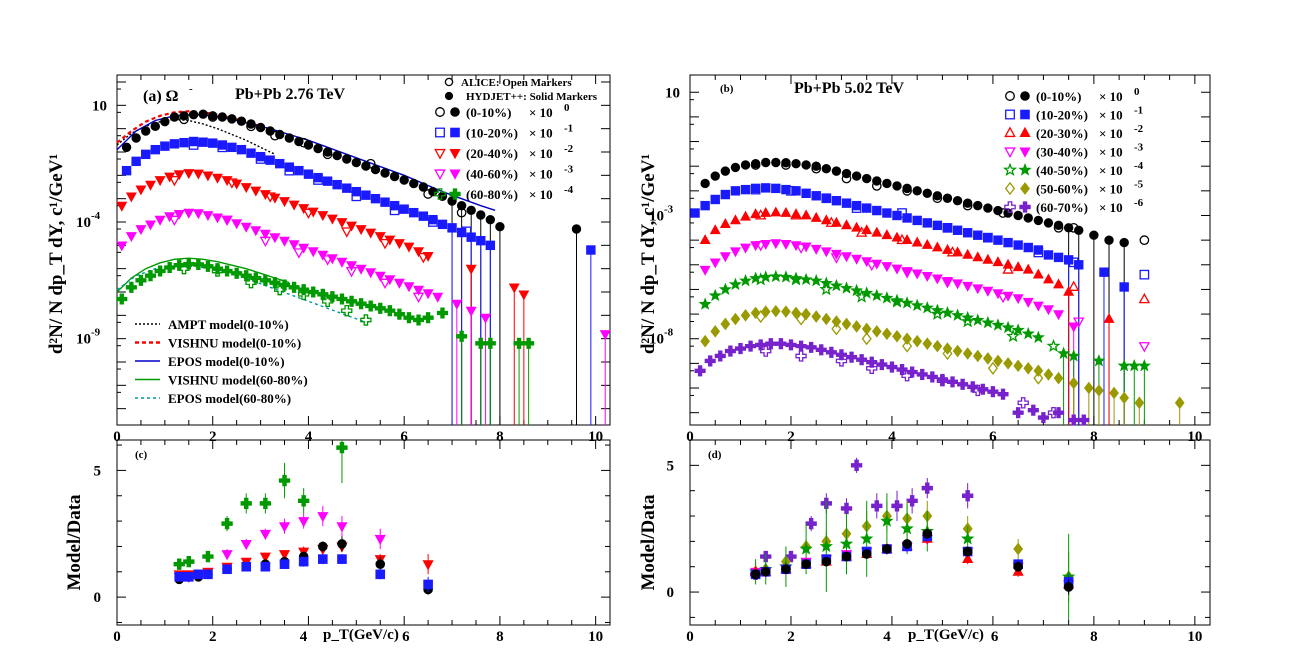 The height and width of the screenshot is (671, 1298). I want to click on x-tick-label: 4, so click(304, 637).